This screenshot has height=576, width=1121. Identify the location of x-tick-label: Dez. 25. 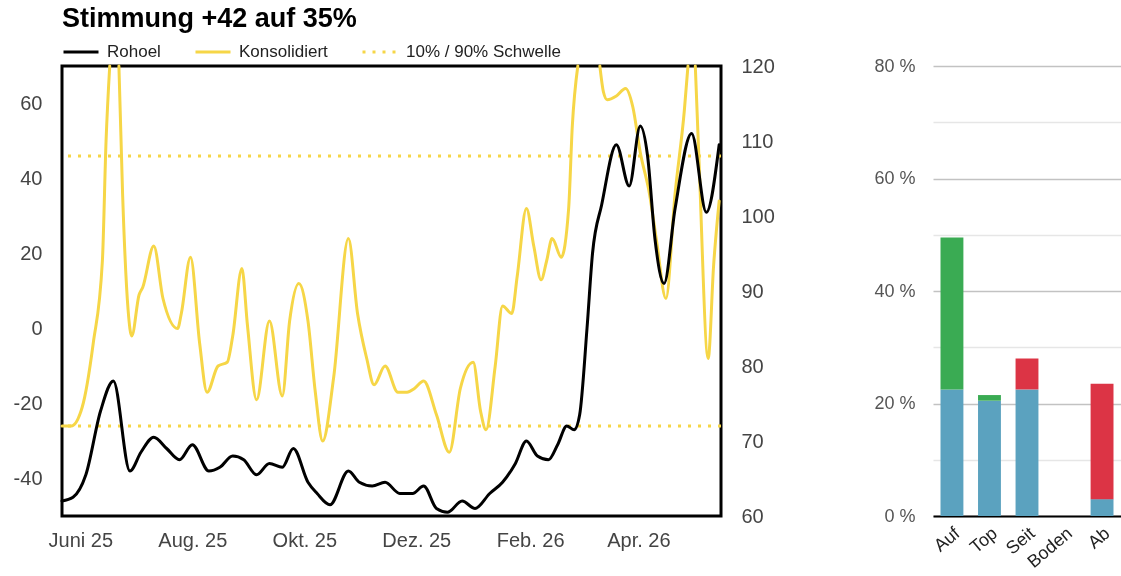
(417, 539).